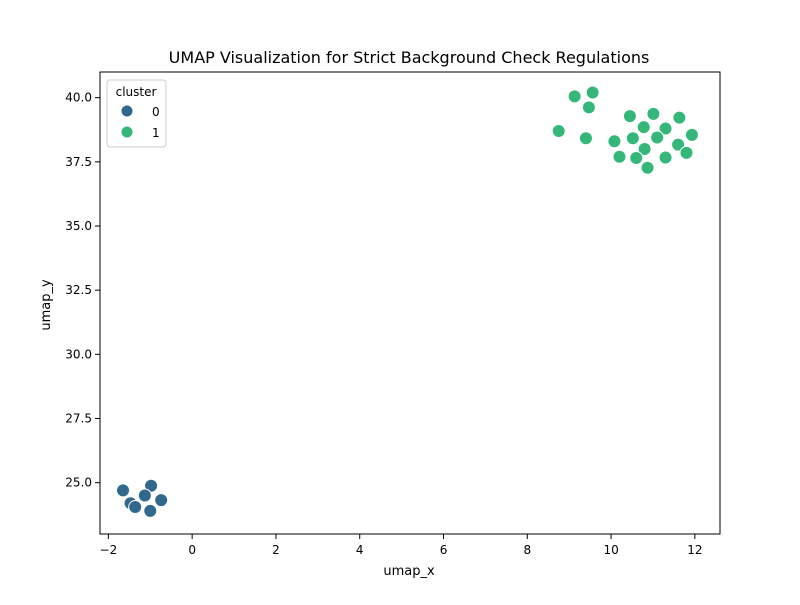 This screenshot has width=800, height=605. What do you see at coordinates (78, 419) in the screenshot?
I see `y-tick-label: 27.5` at bounding box center [78, 419].